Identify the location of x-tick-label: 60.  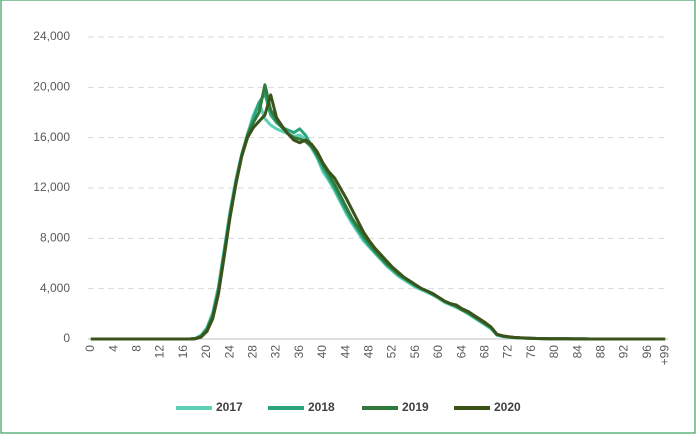
(438, 352).